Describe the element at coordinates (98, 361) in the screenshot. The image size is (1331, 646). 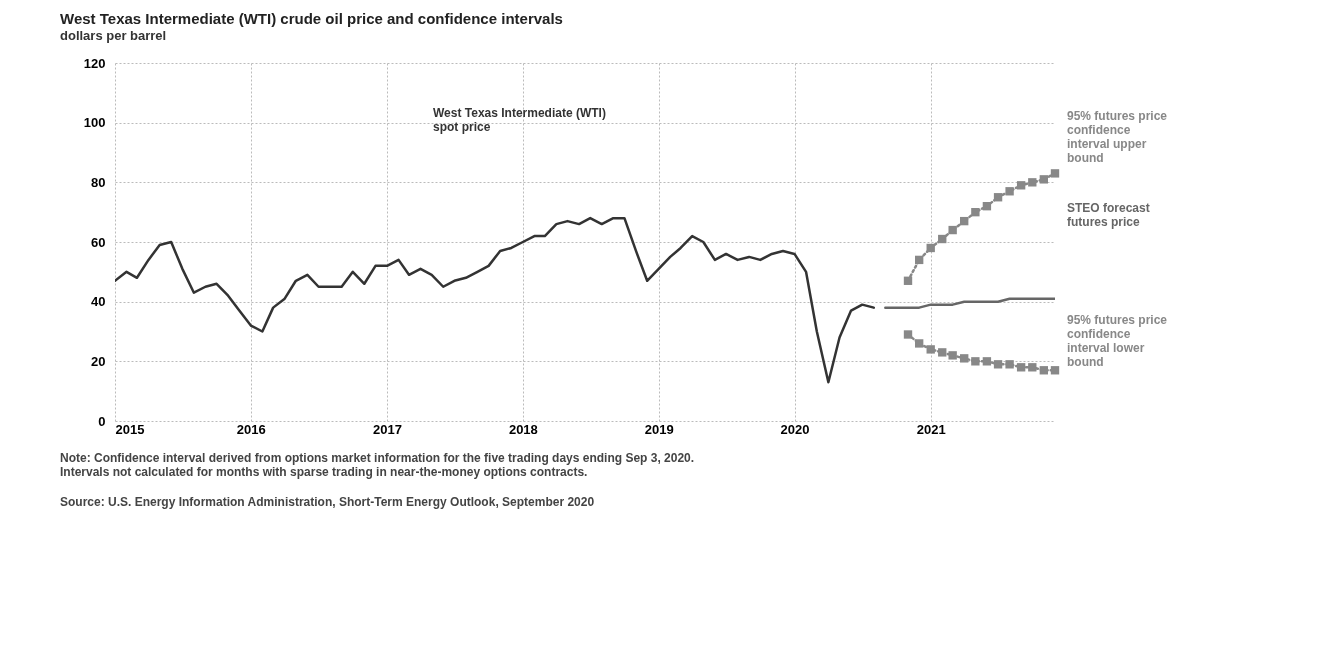
I see `y-tick-label: 20` at that location.